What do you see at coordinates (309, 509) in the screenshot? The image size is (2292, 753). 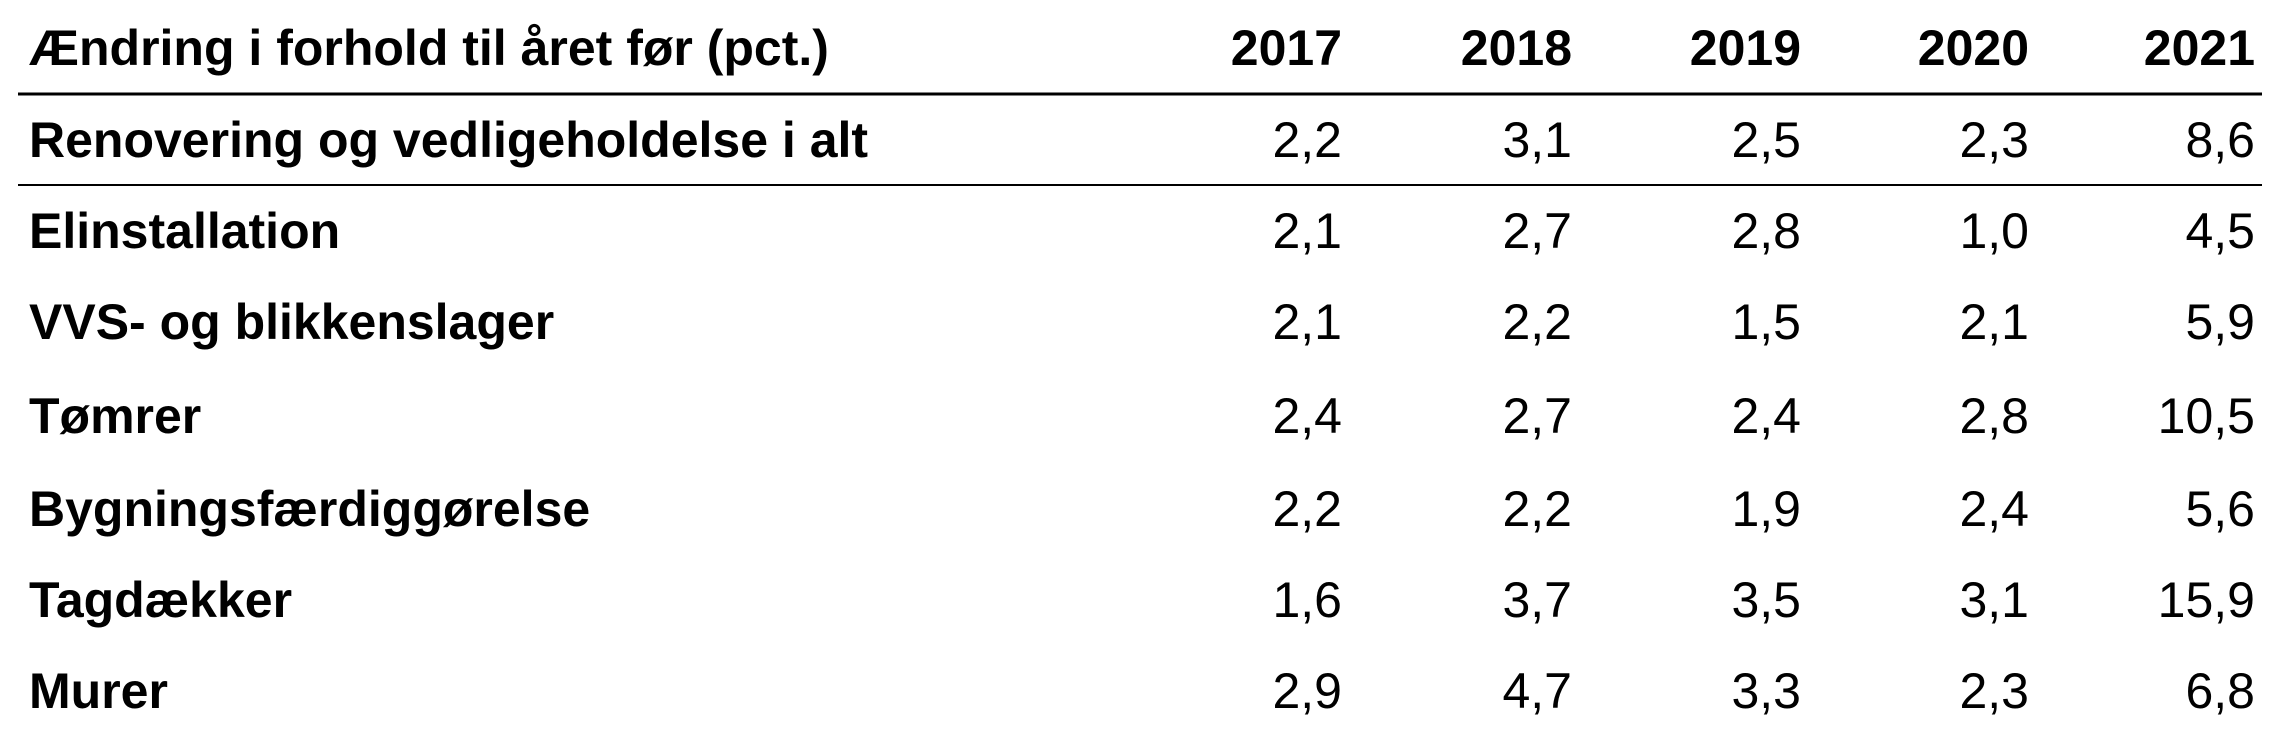 I see `row-label: Bygningsfærdiggørelse` at bounding box center [309, 509].